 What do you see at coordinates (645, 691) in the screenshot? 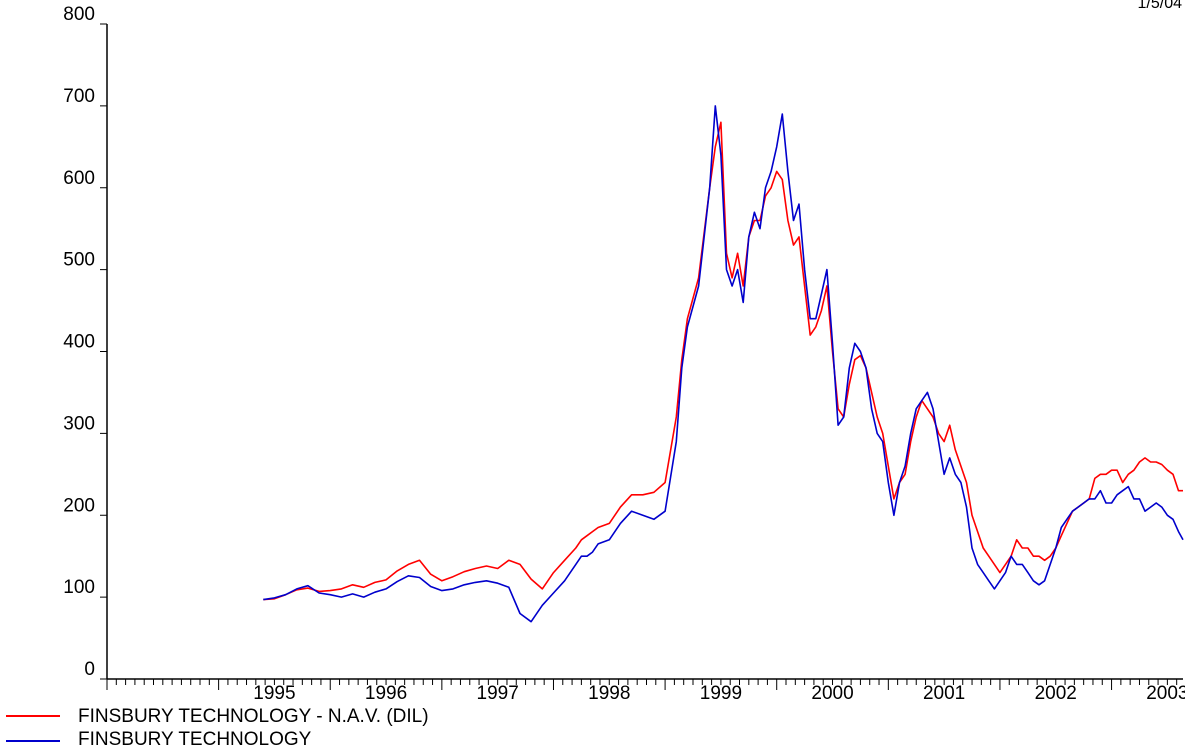
I see `x-axis: 1995 1996 1997 1998 1999 2000 2001 2002 2003` at bounding box center [645, 691].